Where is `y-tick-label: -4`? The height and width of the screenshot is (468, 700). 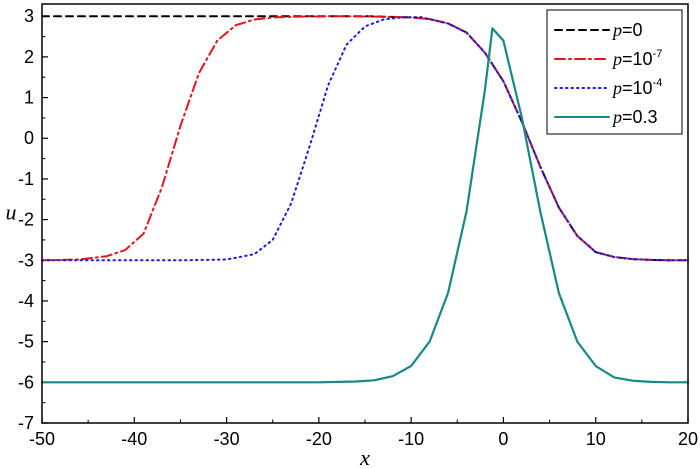 y-tick-label: -4 is located at coordinates (26, 301).